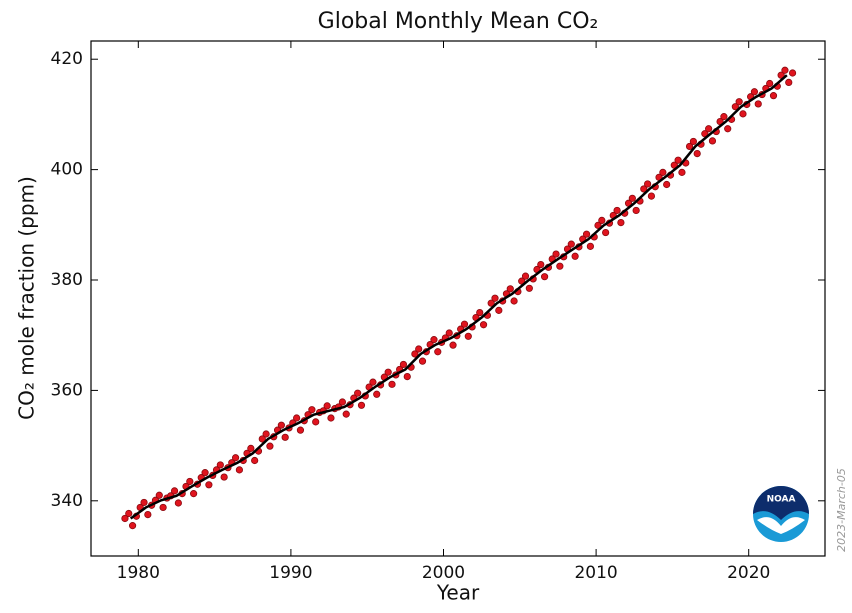 This screenshot has height=613, width=852. I want to click on noaa-logo: NOAA, so click(781, 514).